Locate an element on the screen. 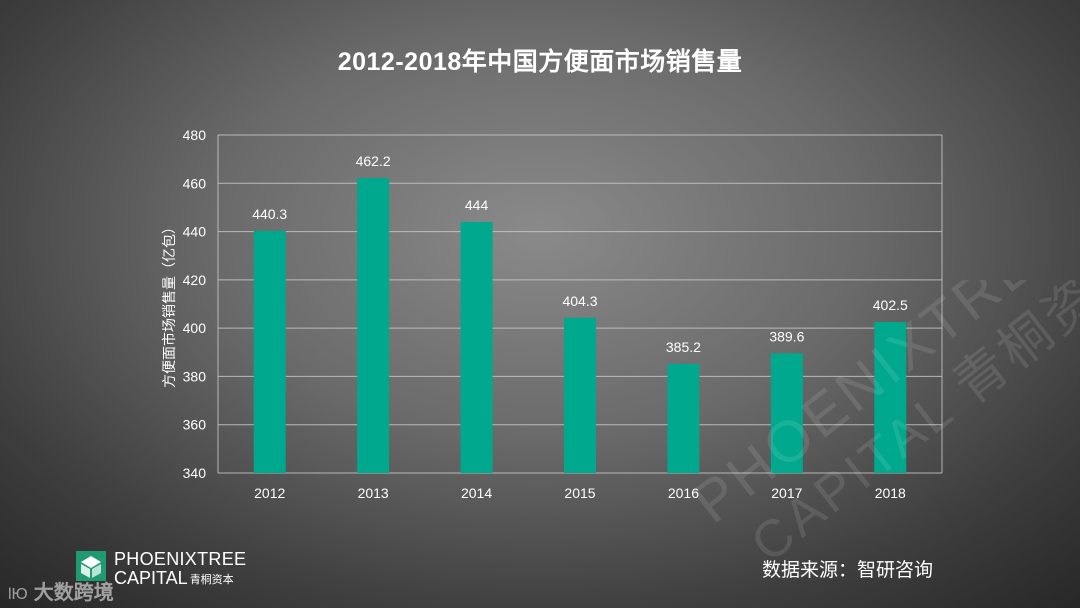  brand-text: 大数跨境 is located at coordinates (73, 593).